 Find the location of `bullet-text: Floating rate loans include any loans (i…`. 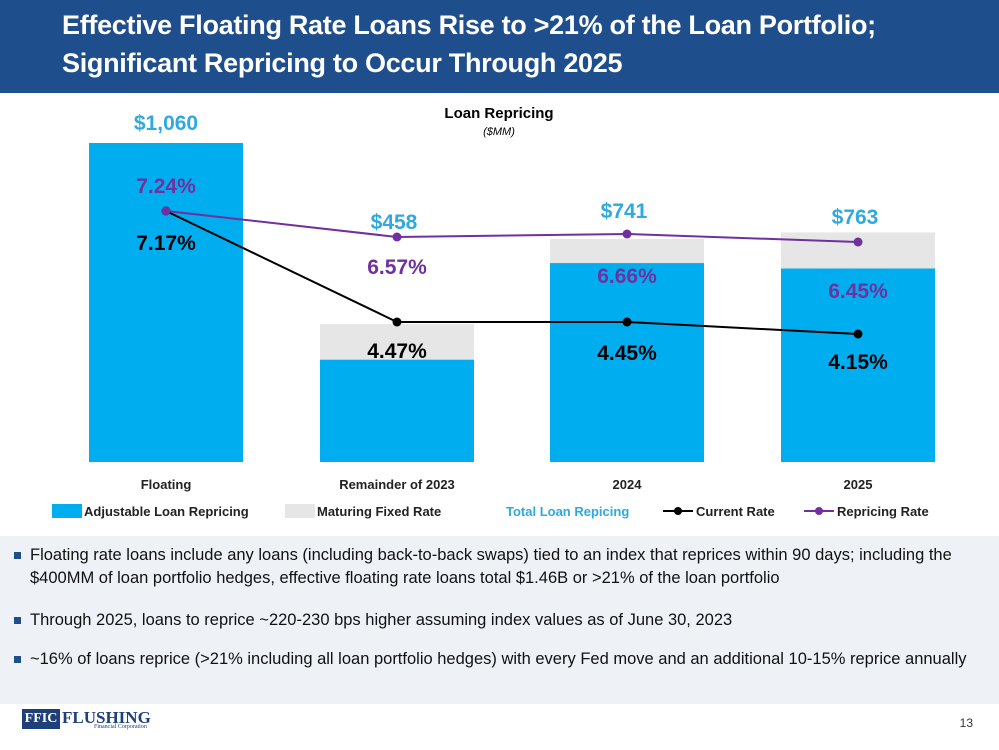

bullet-text: Floating rate loans include any loans (i… is located at coordinates (491, 566).